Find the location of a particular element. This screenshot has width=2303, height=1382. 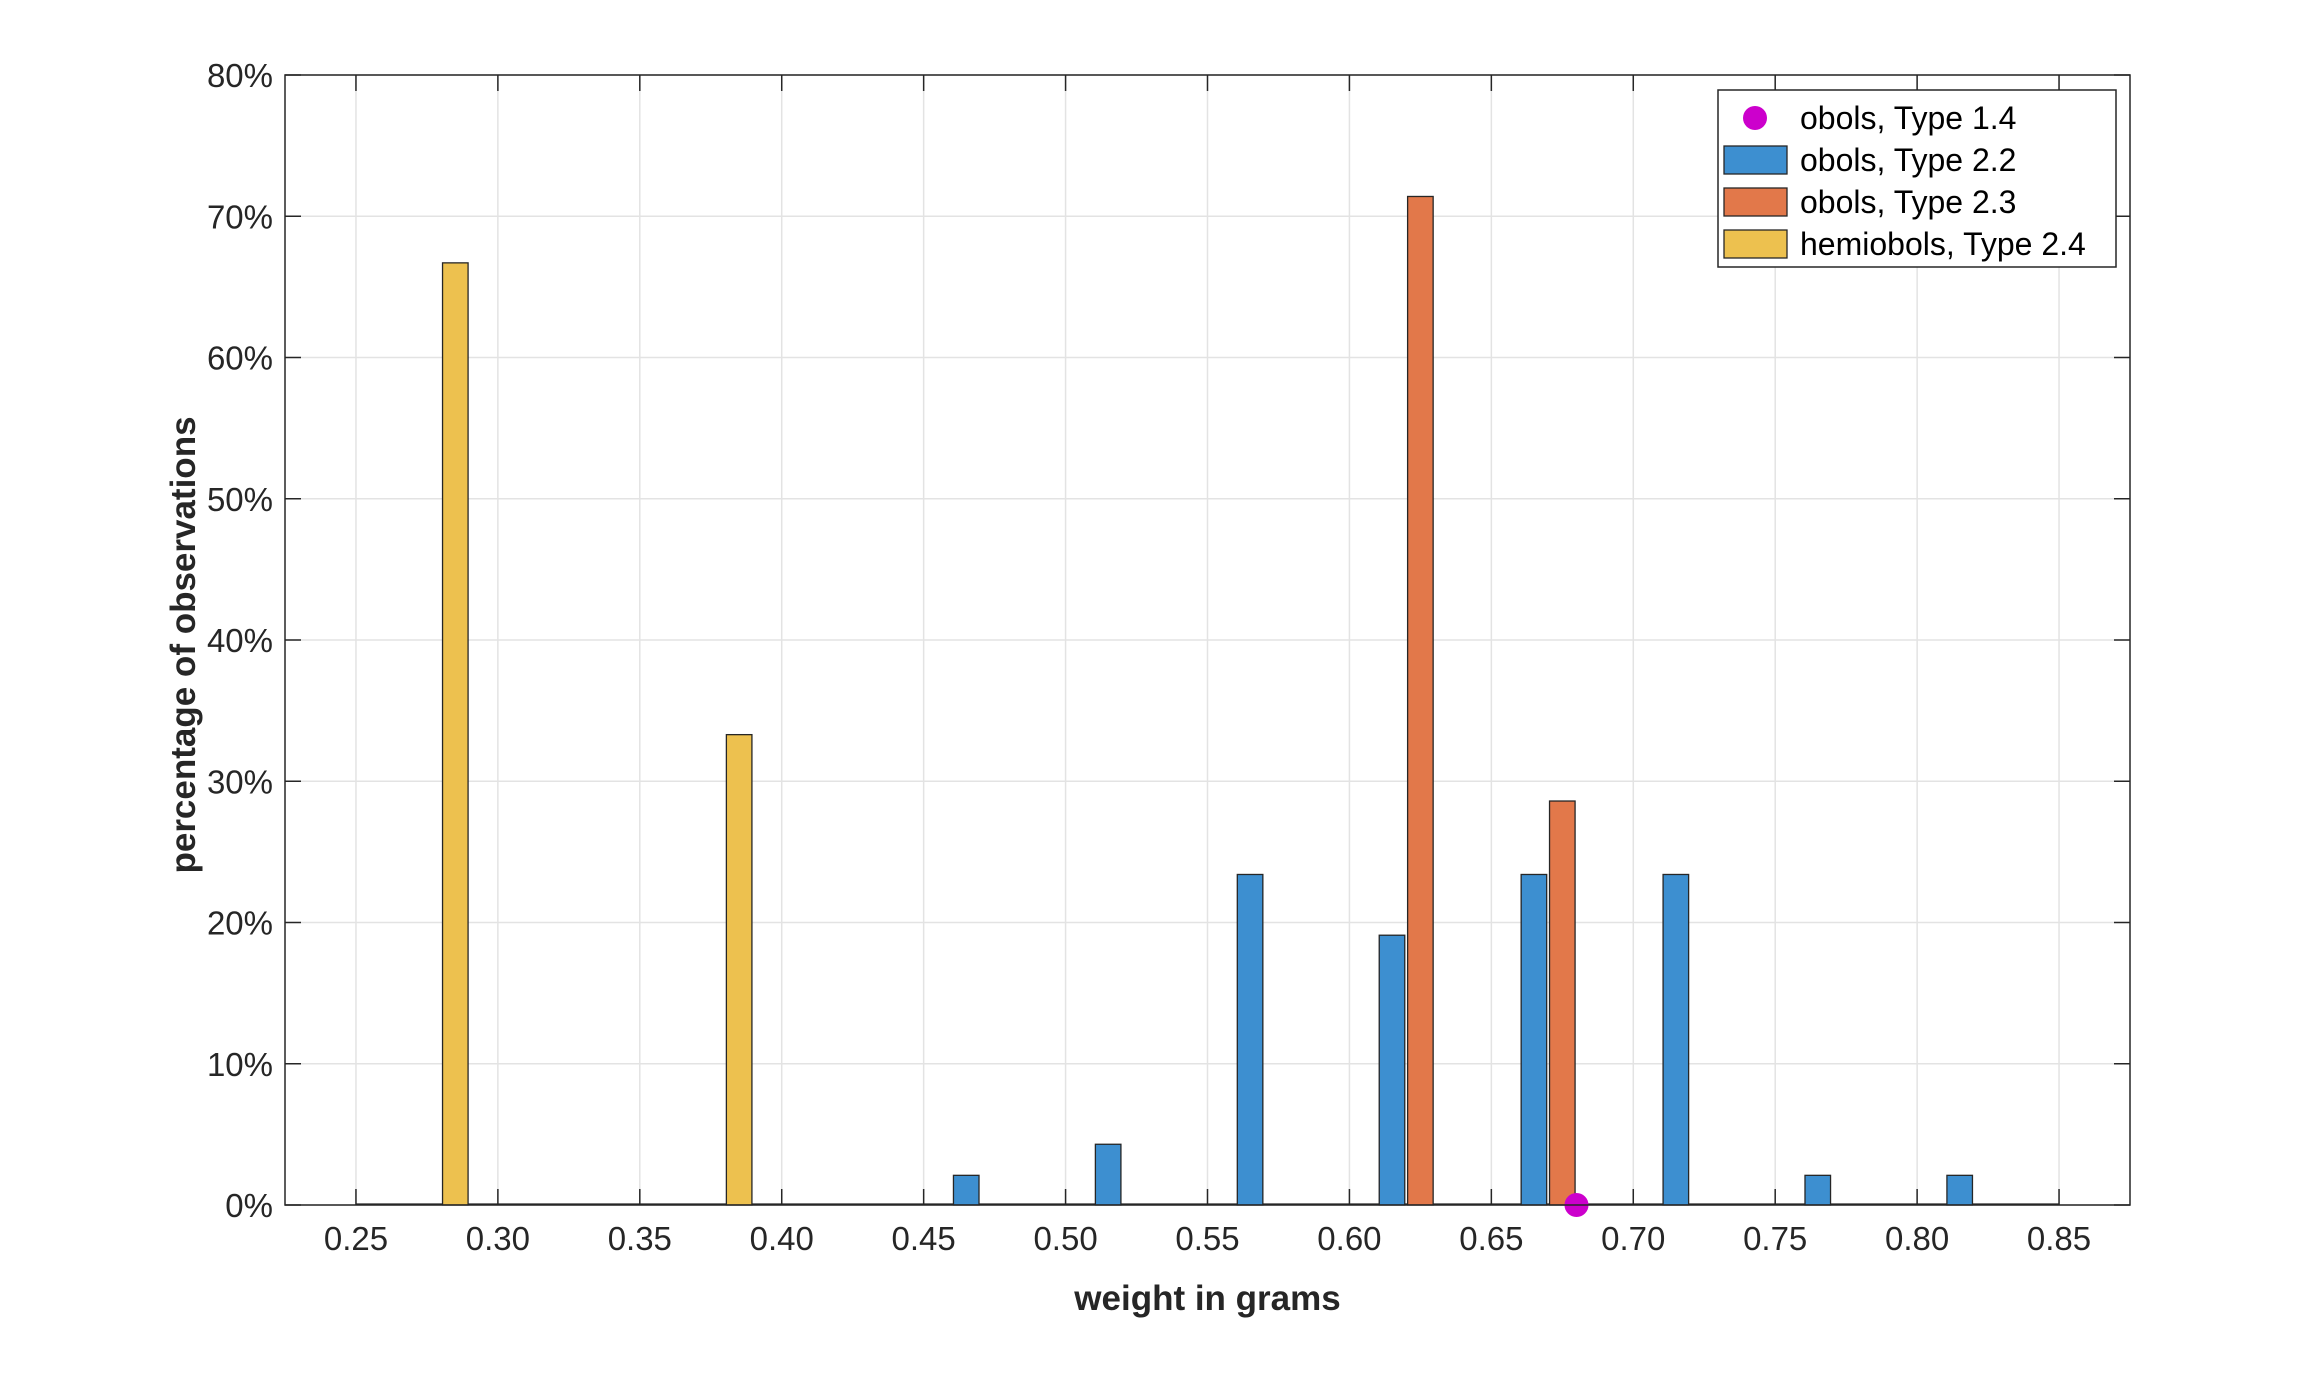

y-tick-label: 50% is located at coordinates (240, 499).